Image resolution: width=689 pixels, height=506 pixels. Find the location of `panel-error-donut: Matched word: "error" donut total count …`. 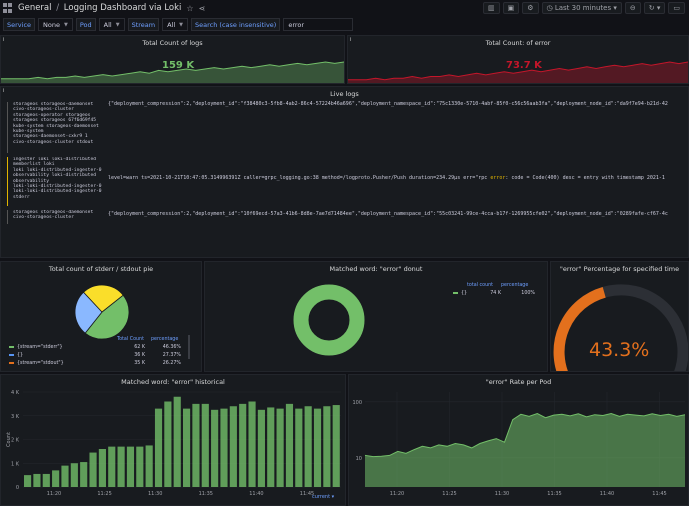

panel-error-donut: Matched word: "error" donut total count … is located at coordinates (376, 316).